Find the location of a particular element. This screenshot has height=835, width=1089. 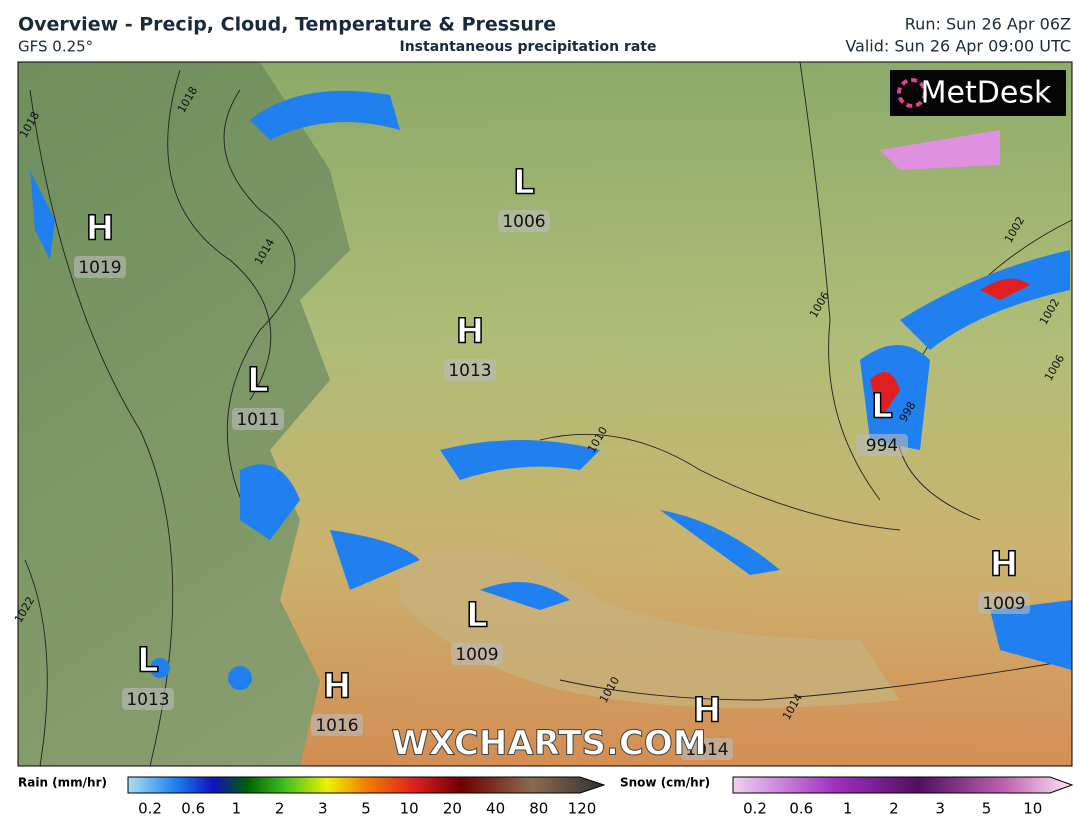

pressure-value: 1019 is located at coordinates (99, 268).